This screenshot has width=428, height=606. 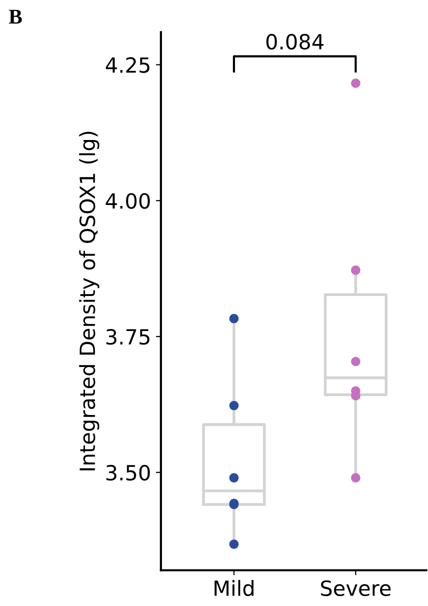 What do you see at coordinates (295, 42) in the screenshot?
I see `annotation: 0.084` at bounding box center [295, 42].